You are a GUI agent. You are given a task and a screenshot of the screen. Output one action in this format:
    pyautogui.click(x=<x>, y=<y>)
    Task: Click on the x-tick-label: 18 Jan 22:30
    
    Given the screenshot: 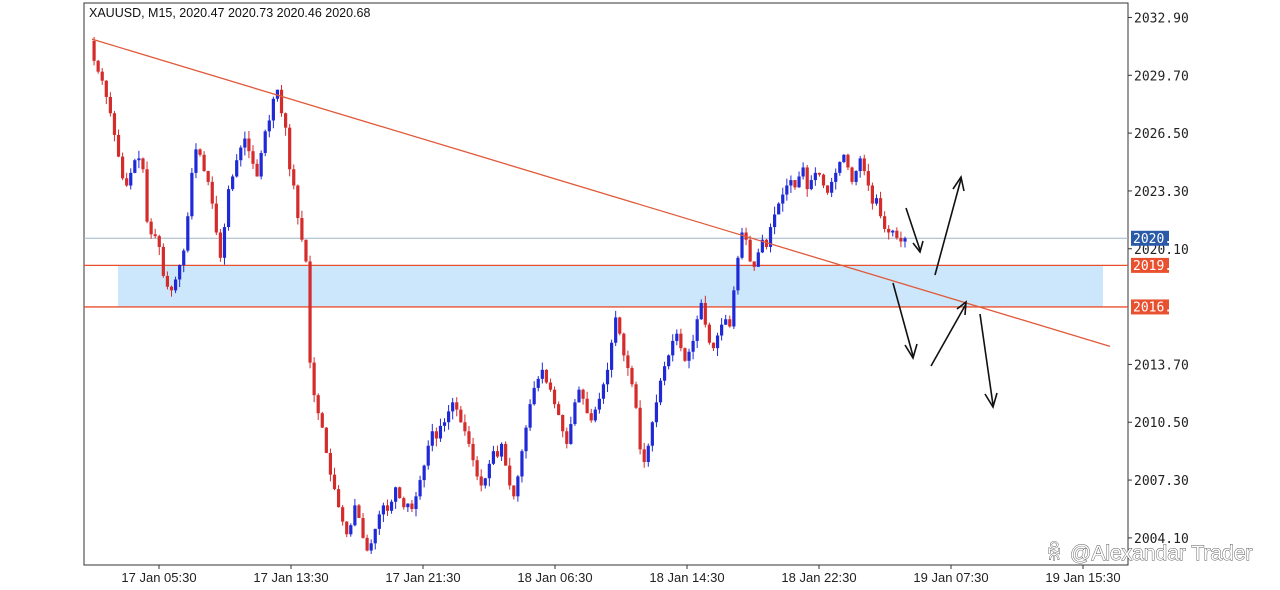 What is the action you would take?
    pyautogui.click(x=818, y=577)
    